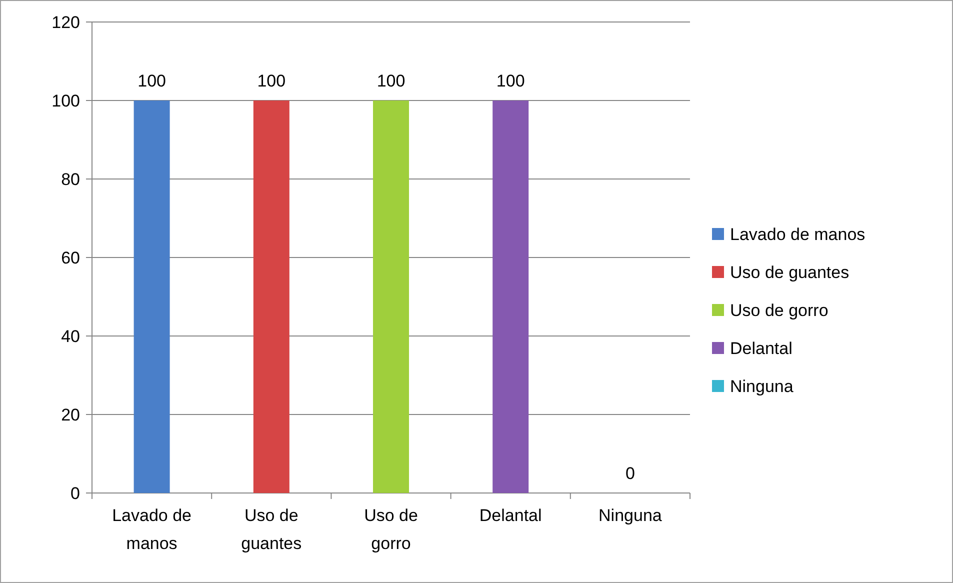 The height and width of the screenshot is (583, 953). What do you see at coordinates (70, 414) in the screenshot?
I see `y-tick-label: 20` at bounding box center [70, 414].